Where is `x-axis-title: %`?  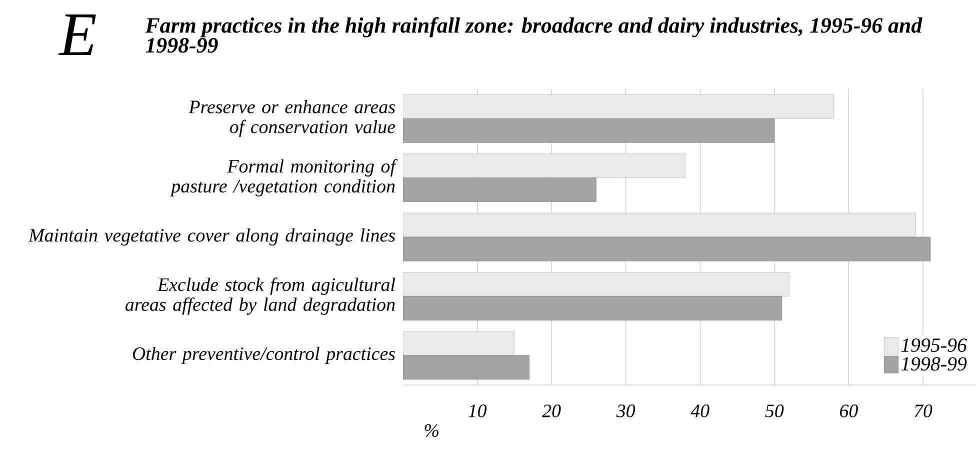 x-axis-title: % is located at coordinates (431, 430).